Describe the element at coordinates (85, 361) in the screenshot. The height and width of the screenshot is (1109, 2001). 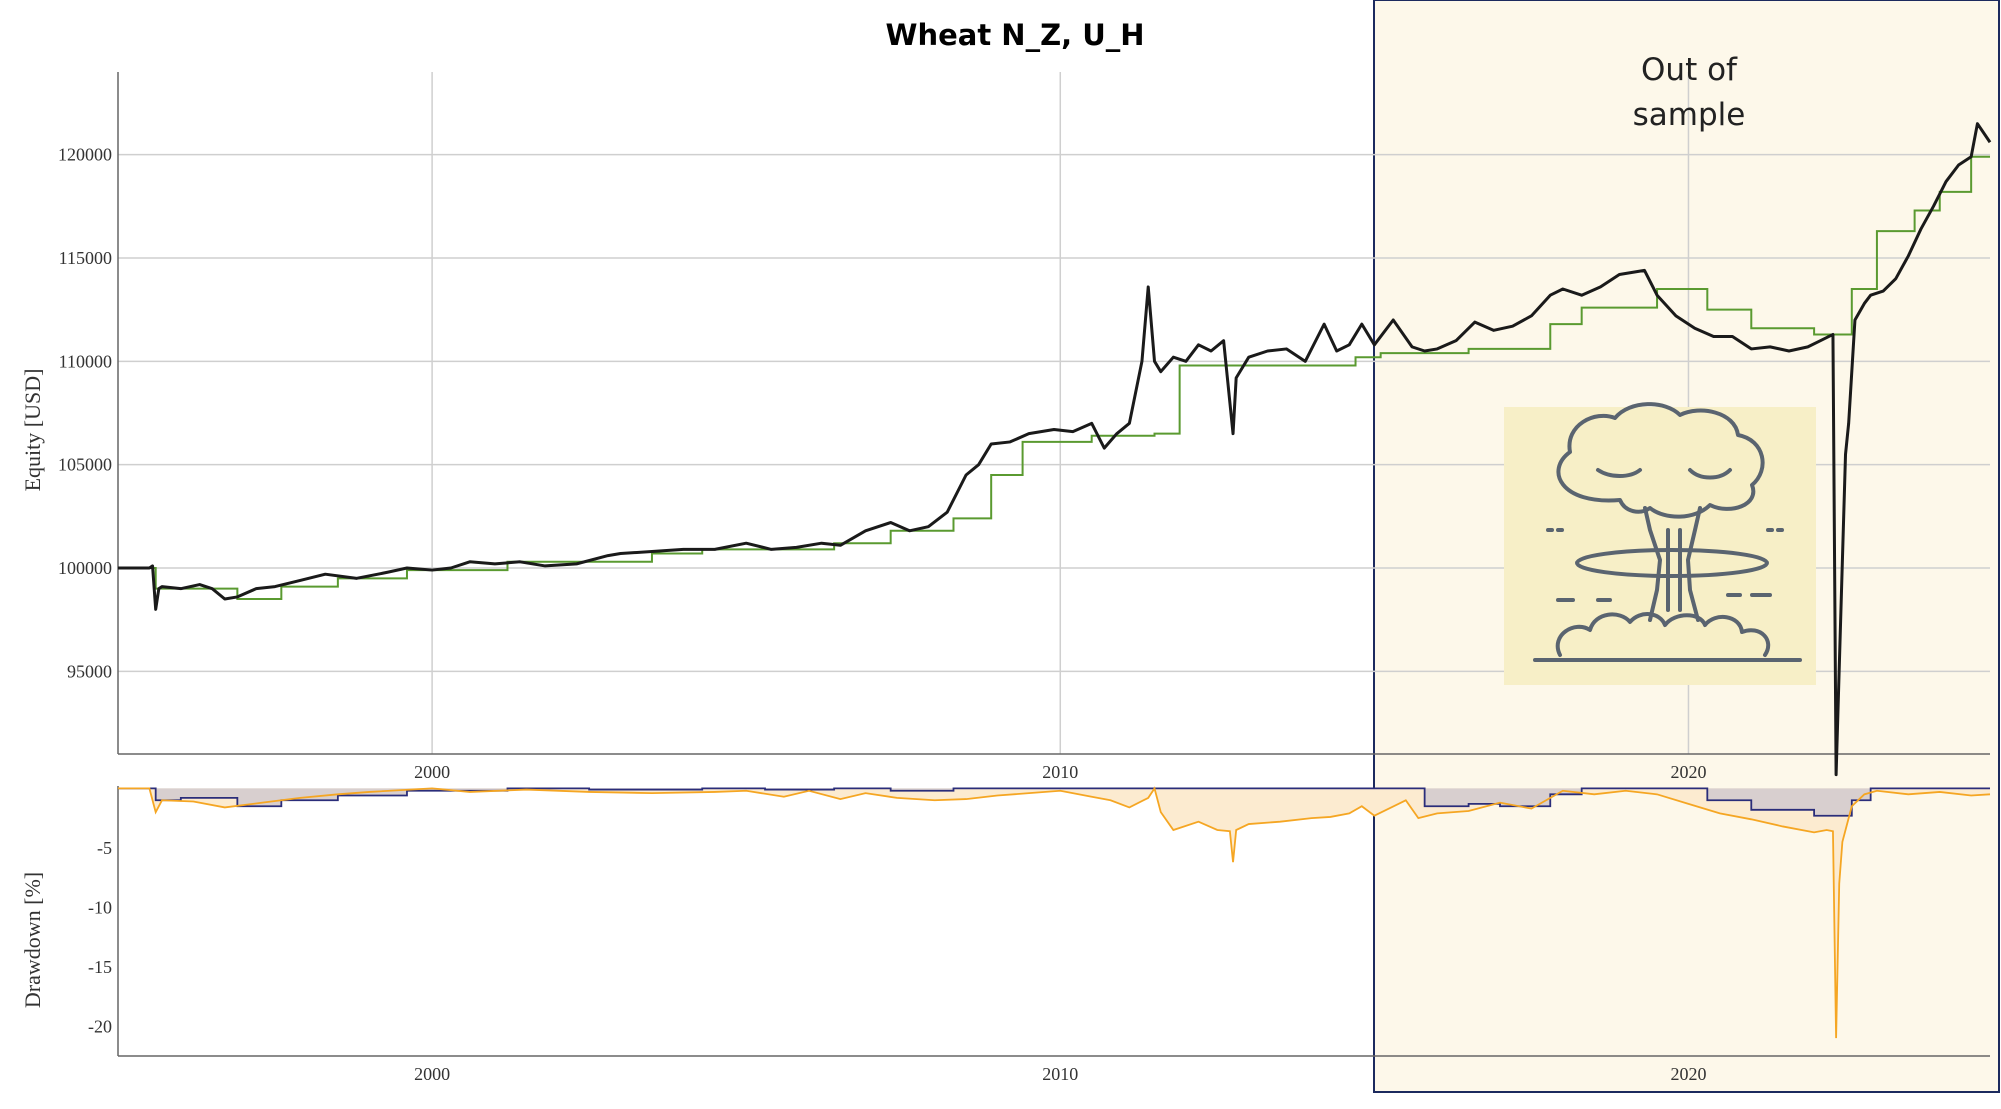
I see `equity-y-tick-label: 110000` at that location.